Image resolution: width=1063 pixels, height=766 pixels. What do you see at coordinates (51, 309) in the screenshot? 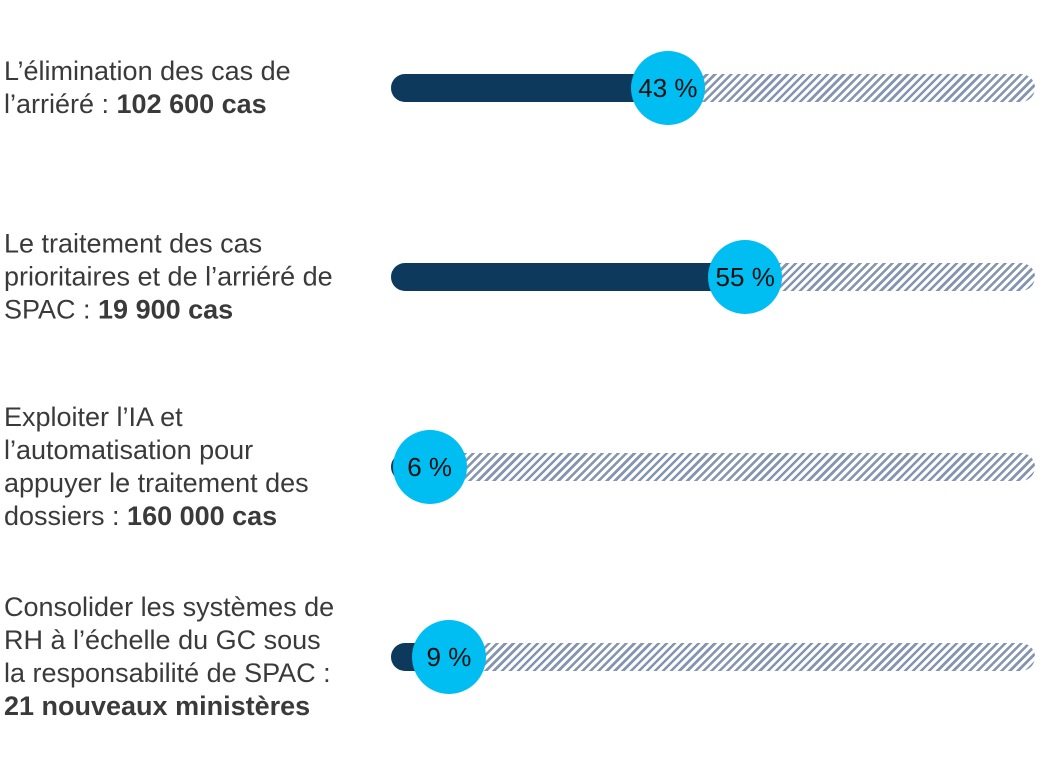
I see `label-segment: SPAC :` at bounding box center [51, 309].